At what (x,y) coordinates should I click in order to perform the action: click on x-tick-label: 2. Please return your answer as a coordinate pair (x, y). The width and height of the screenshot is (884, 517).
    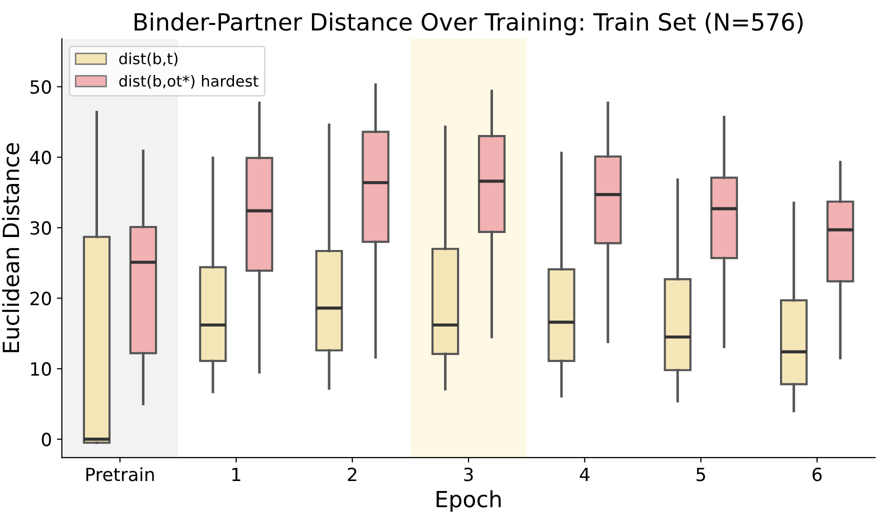
    Looking at the image, I should click on (352, 474).